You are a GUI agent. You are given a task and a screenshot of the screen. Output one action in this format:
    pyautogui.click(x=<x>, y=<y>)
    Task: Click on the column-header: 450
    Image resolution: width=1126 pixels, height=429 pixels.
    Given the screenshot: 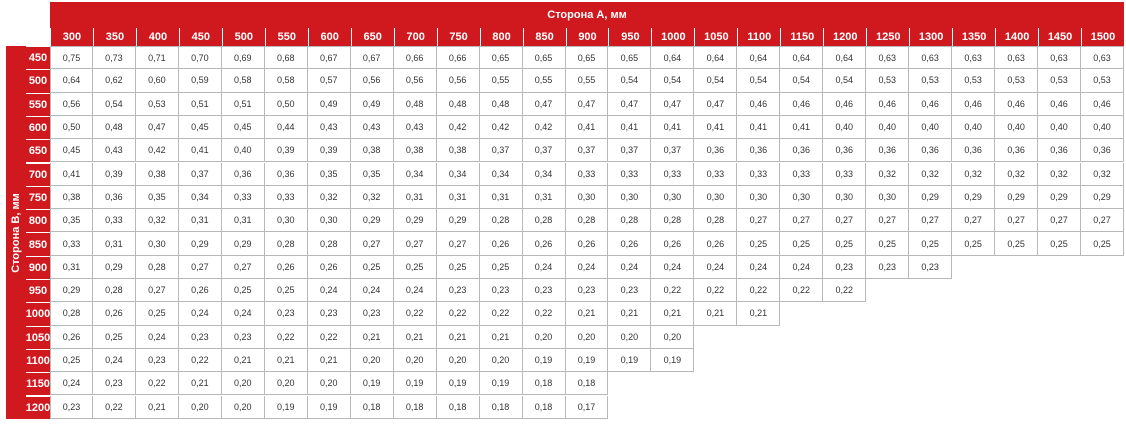 What is the action you would take?
    pyautogui.click(x=200, y=37)
    